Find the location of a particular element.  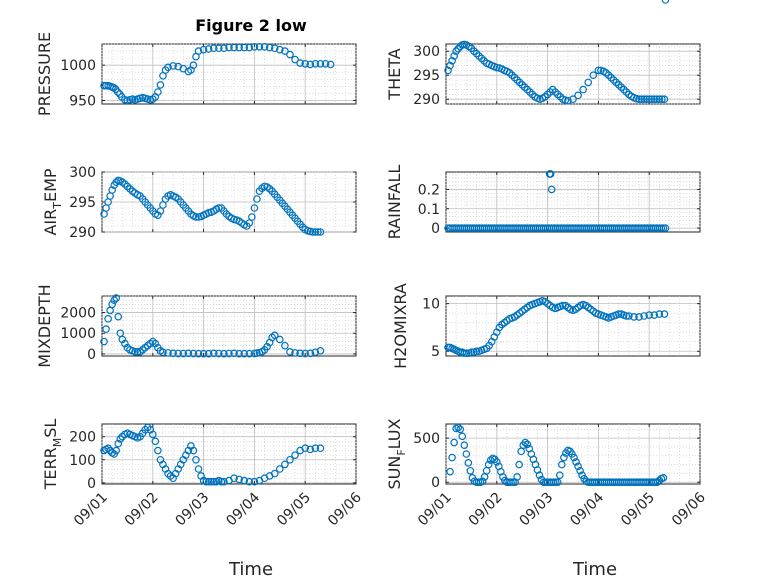

y-label-subscript: M is located at coordinates (57, 443).